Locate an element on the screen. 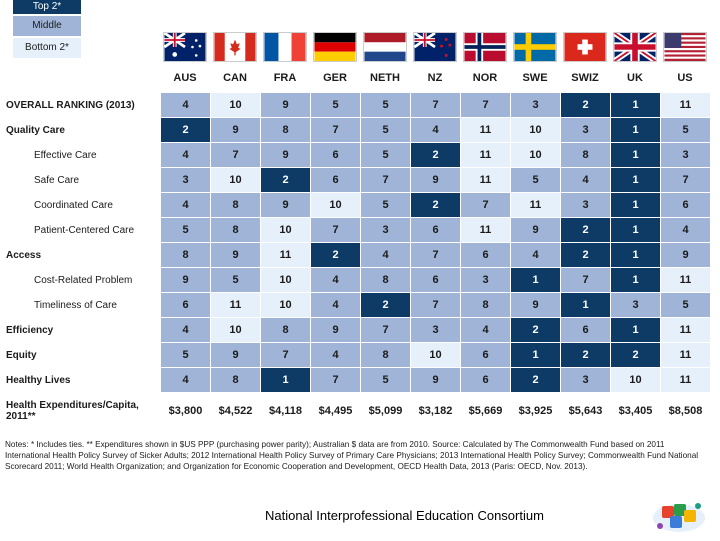 This screenshot has width=720, height=541. country-code: NOR is located at coordinates (485, 78).